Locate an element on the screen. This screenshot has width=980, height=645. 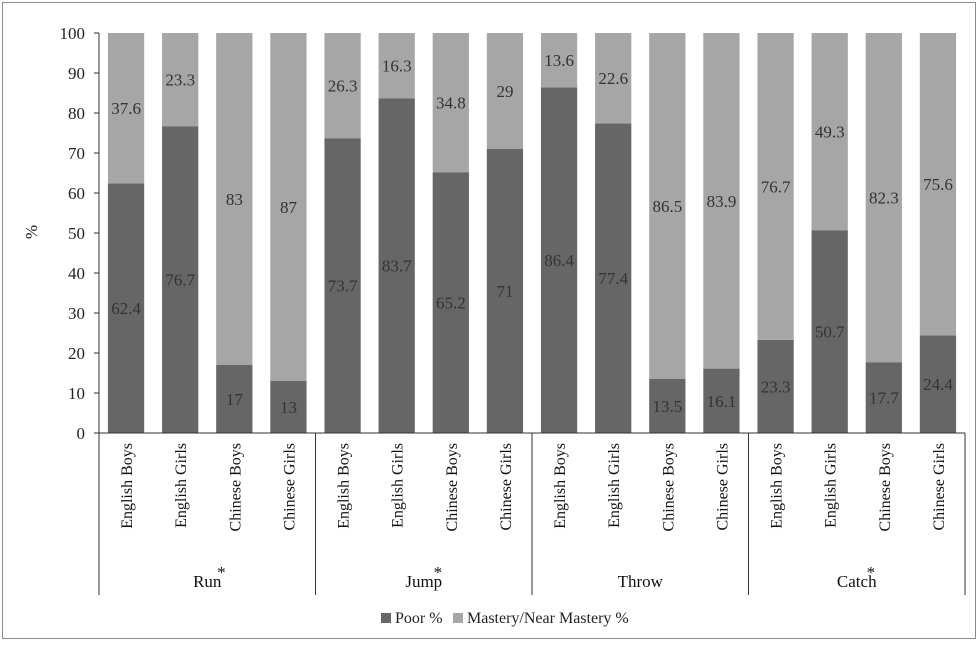
group-label: Jump is located at coordinates (423, 581).